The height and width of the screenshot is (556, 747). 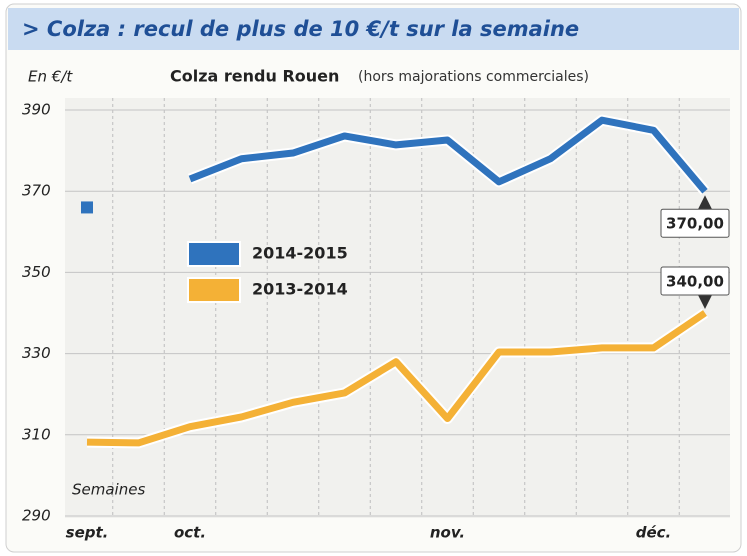 I want to click on x-axis-label: Semaines, so click(x=108, y=490).